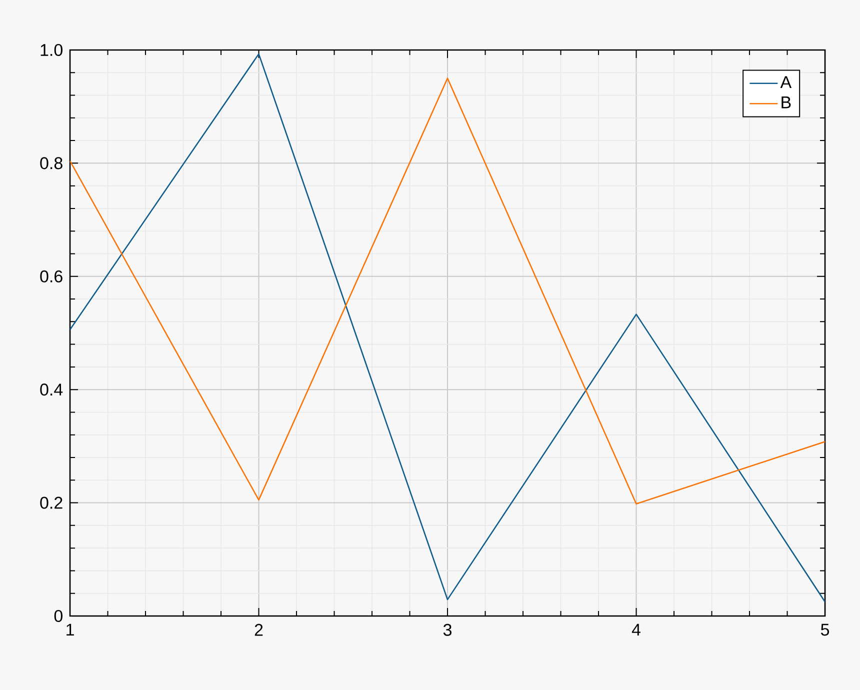 This screenshot has height=690, width=860. Describe the element at coordinates (51, 276) in the screenshot. I see `y-tick-label: 0.6` at that location.